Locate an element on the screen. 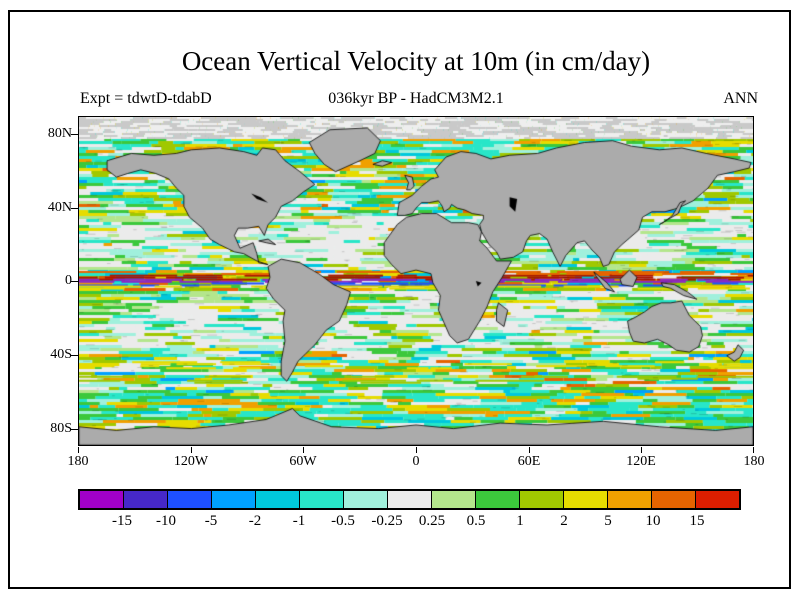  colorbar-tick-label: 10 is located at coordinates (653, 521).